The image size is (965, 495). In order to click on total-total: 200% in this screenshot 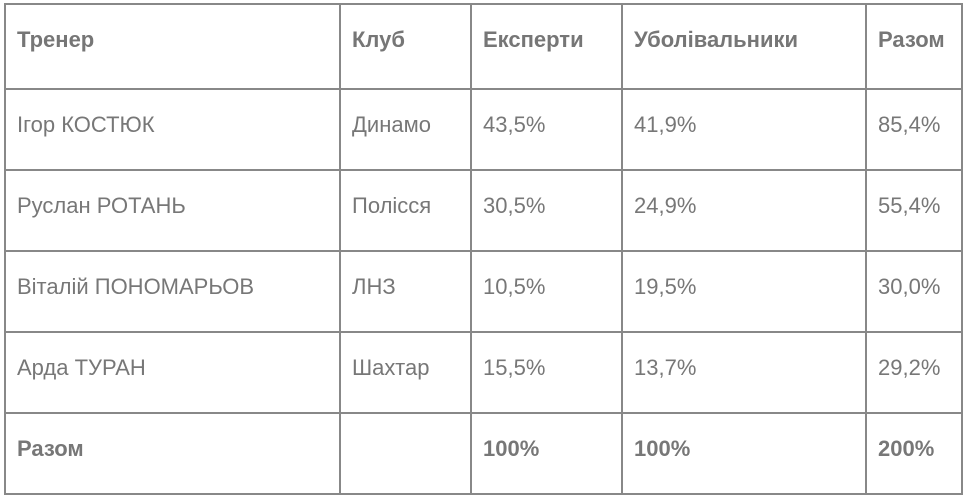, I will do `click(914, 453)`.